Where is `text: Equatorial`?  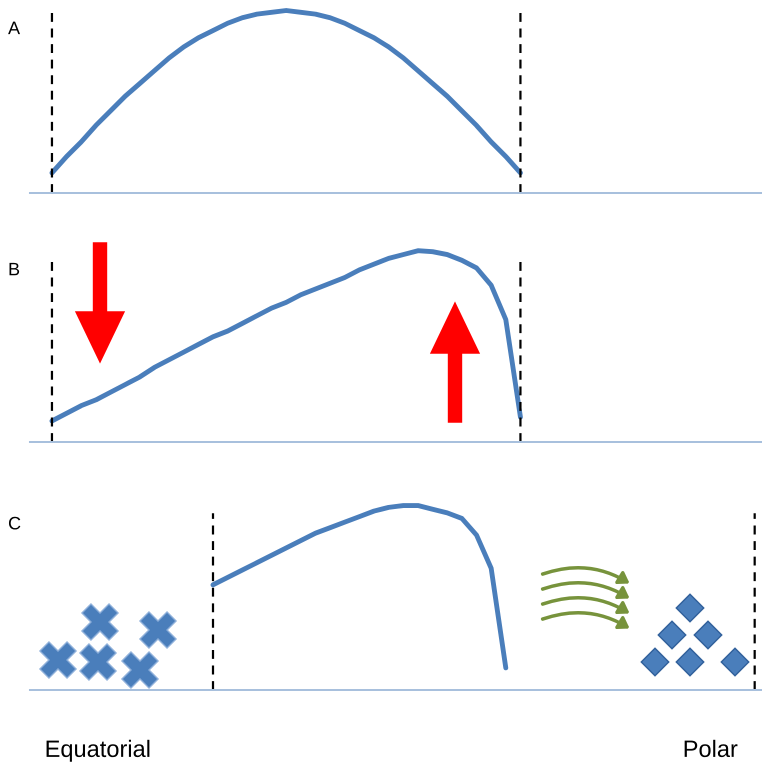 text: Equatorial is located at coordinates (98, 751).